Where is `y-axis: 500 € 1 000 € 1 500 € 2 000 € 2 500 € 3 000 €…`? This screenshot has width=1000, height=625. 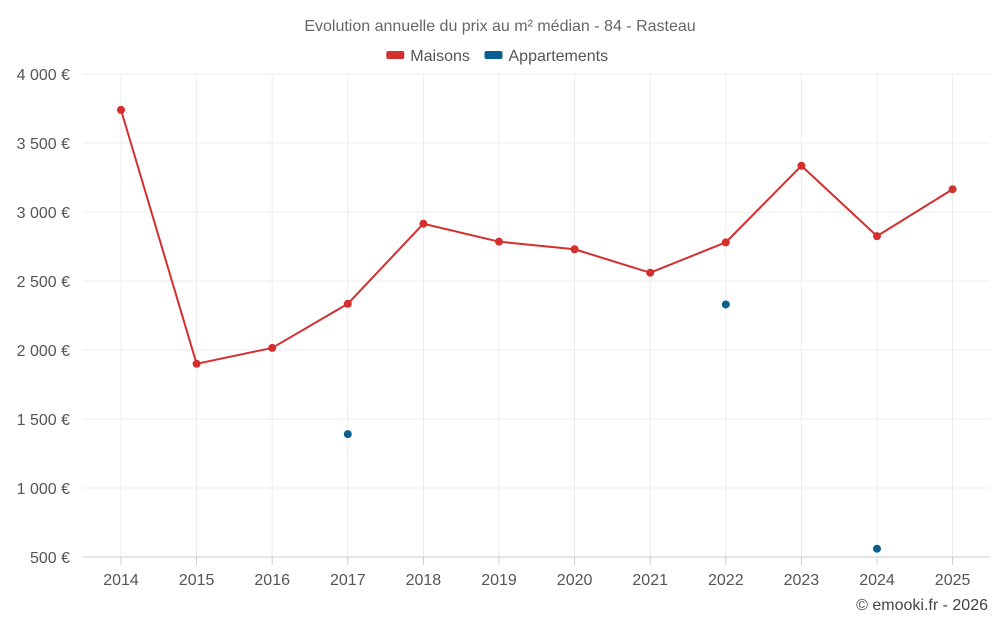 y-axis: 500 € 1 000 € 1 500 € 2 000 € 2 500 € 3 000 €… is located at coordinates (43, 317).